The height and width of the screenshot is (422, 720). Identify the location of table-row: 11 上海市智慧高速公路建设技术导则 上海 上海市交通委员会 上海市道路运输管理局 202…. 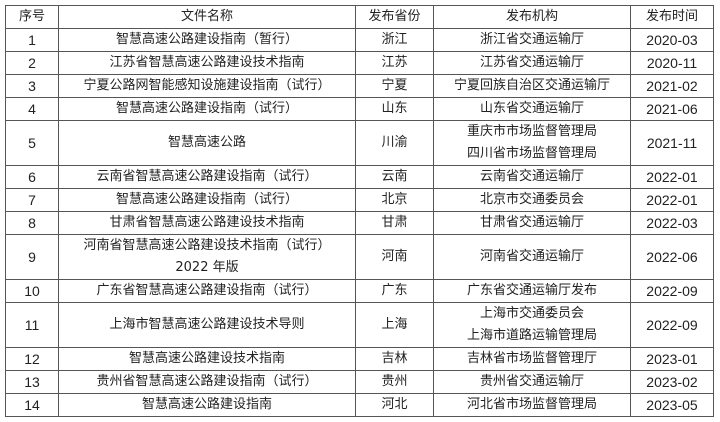
(359, 325).